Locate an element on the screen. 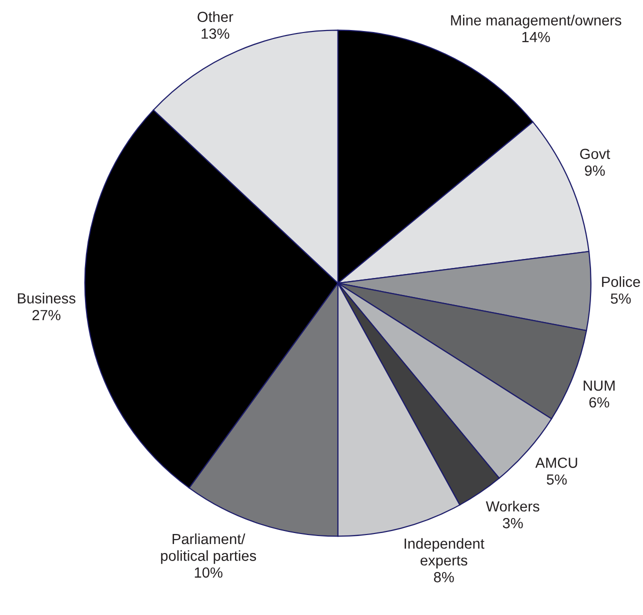 The image size is (643, 615). data-label: 14% is located at coordinates (536, 37).